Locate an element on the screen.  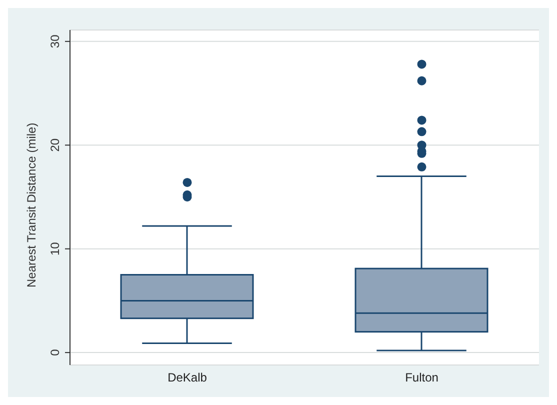
y-tick-label: 30 is located at coordinates (55, 41).